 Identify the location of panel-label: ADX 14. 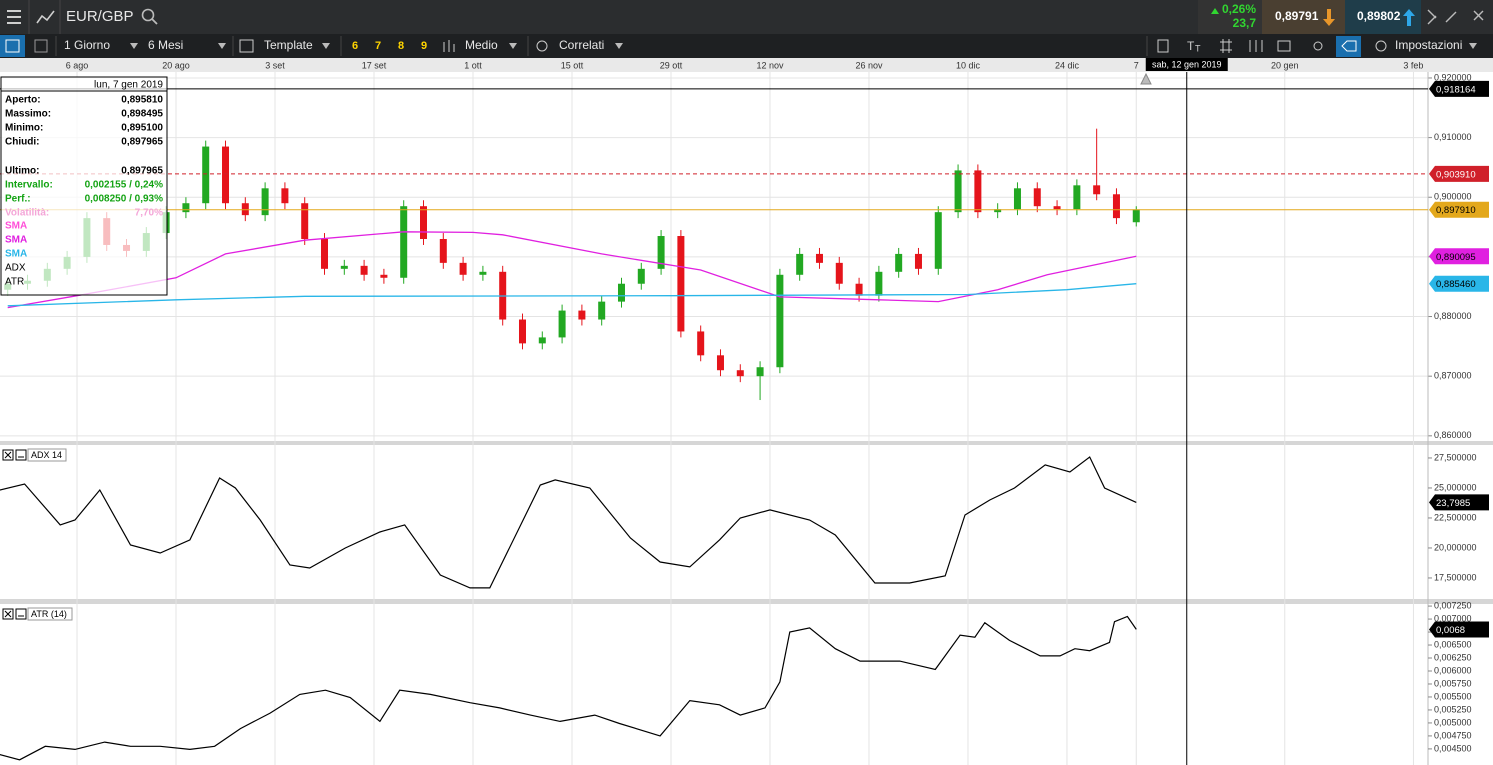
(46, 455).